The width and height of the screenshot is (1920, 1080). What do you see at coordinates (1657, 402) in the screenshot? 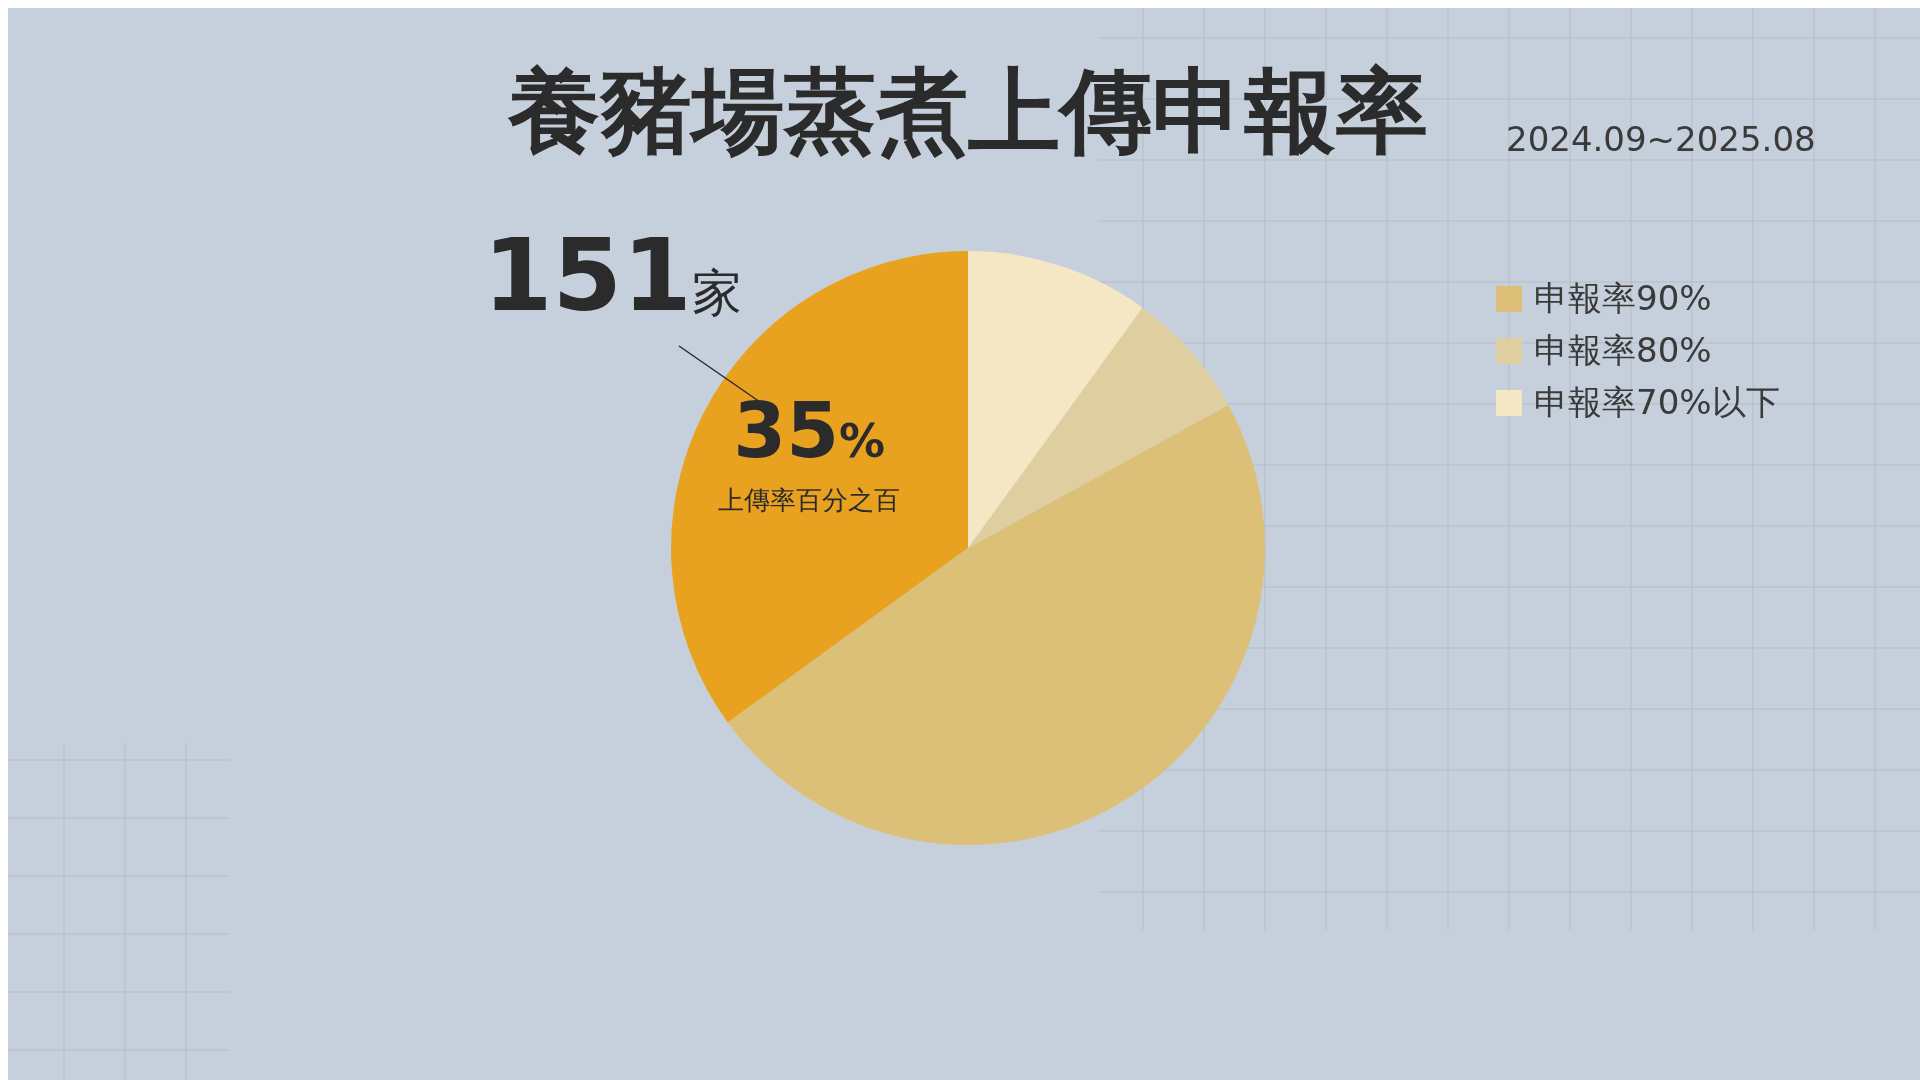
I see `legend-label: 申報率70%以下` at bounding box center [1657, 402].